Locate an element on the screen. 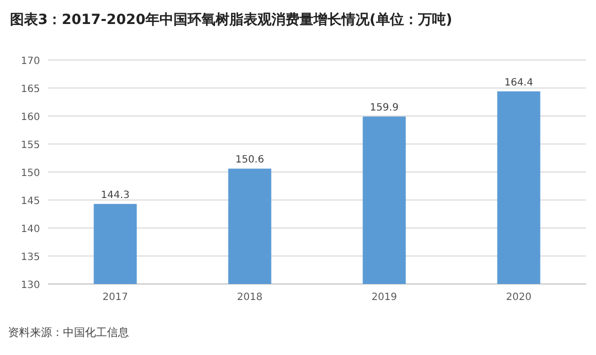  data-label: 144.3 is located at coordinates (115, 195).